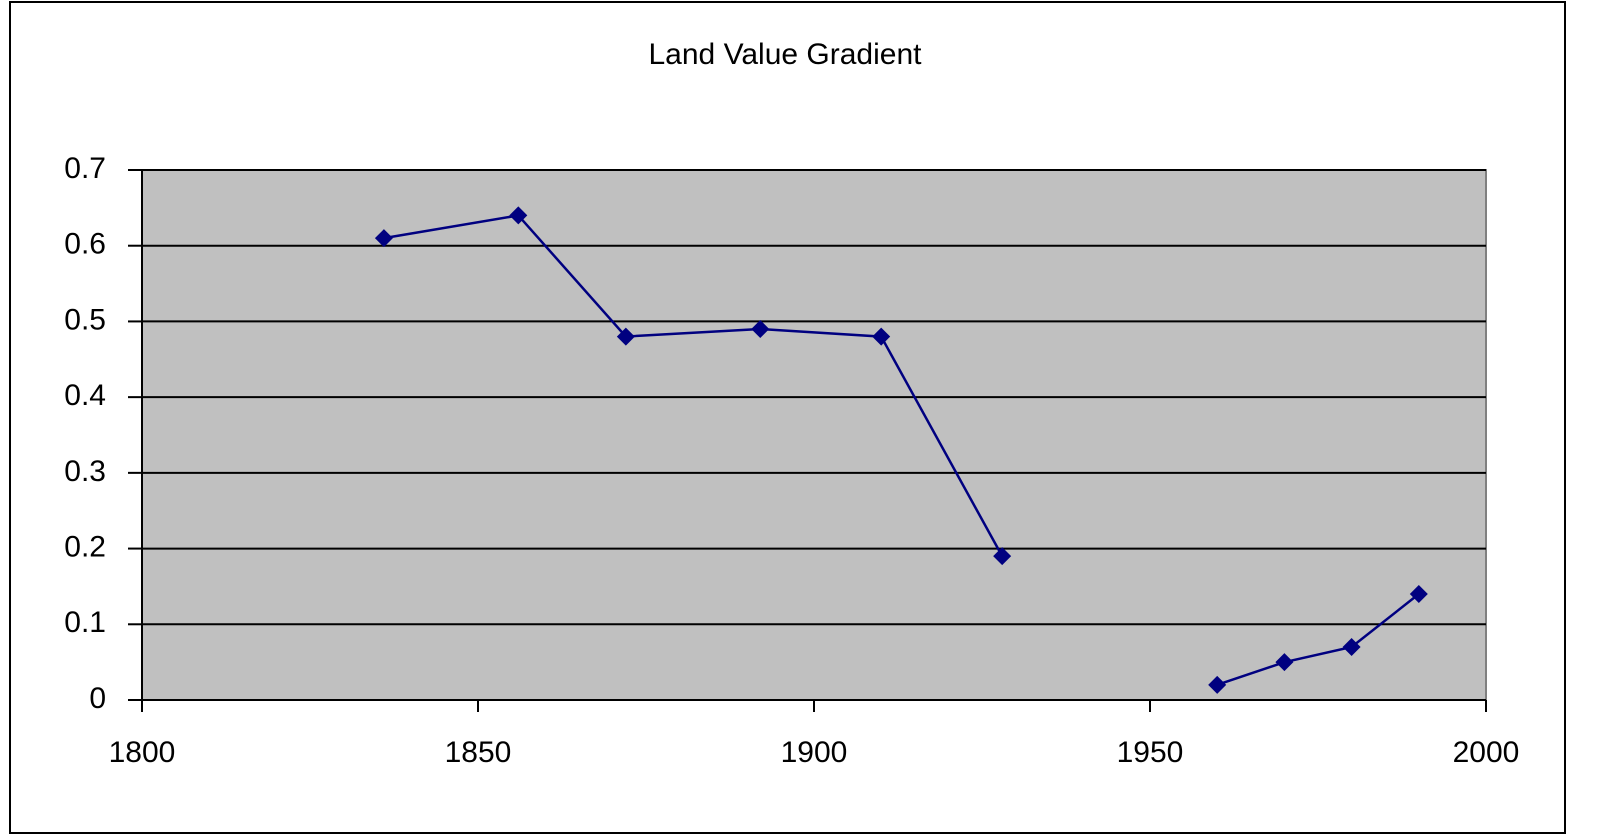 The image size is (1602, 835). What do you see at coordinates (85, 622) in the screenshot?
I see `y-tick-label: 0.1` at bounding box center [85, 622].